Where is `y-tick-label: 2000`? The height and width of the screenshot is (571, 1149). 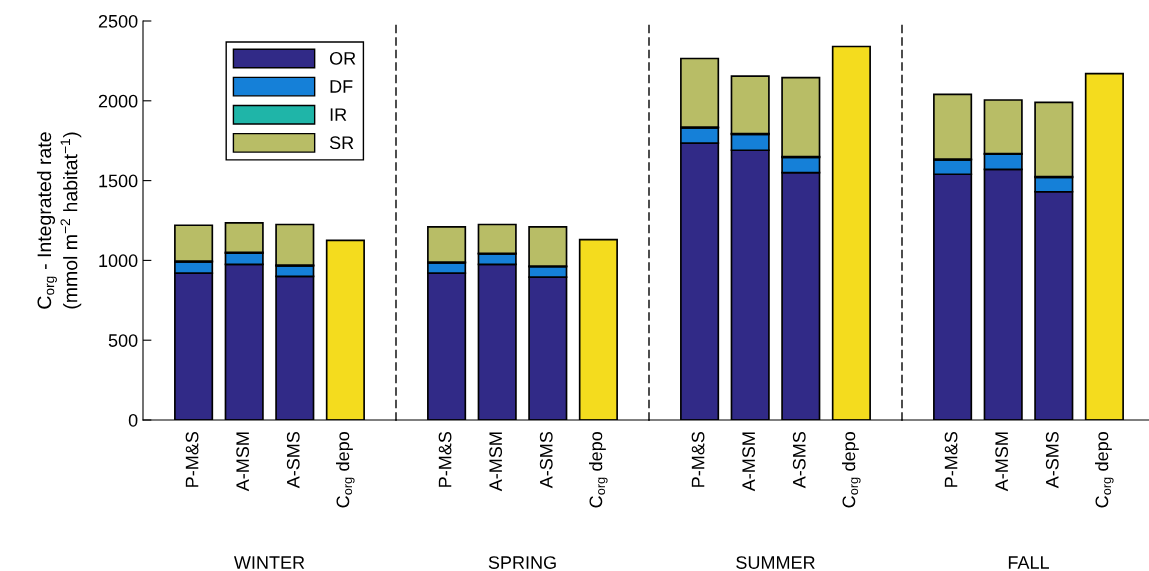
y-tick-label: 2000 is located at coordinates (118, 101).